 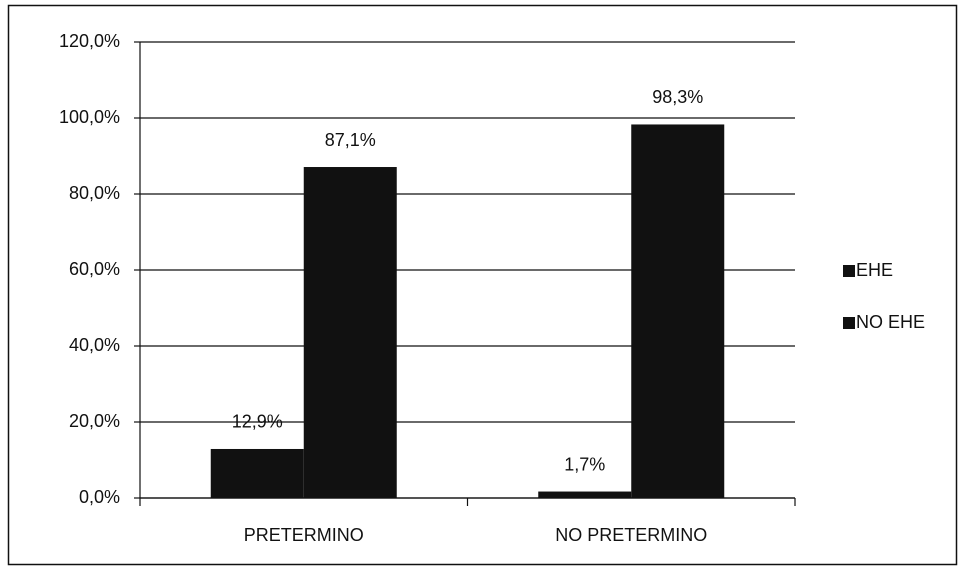 I want to click on y-tick-label: 120,0%, so click(x=89, y=41).